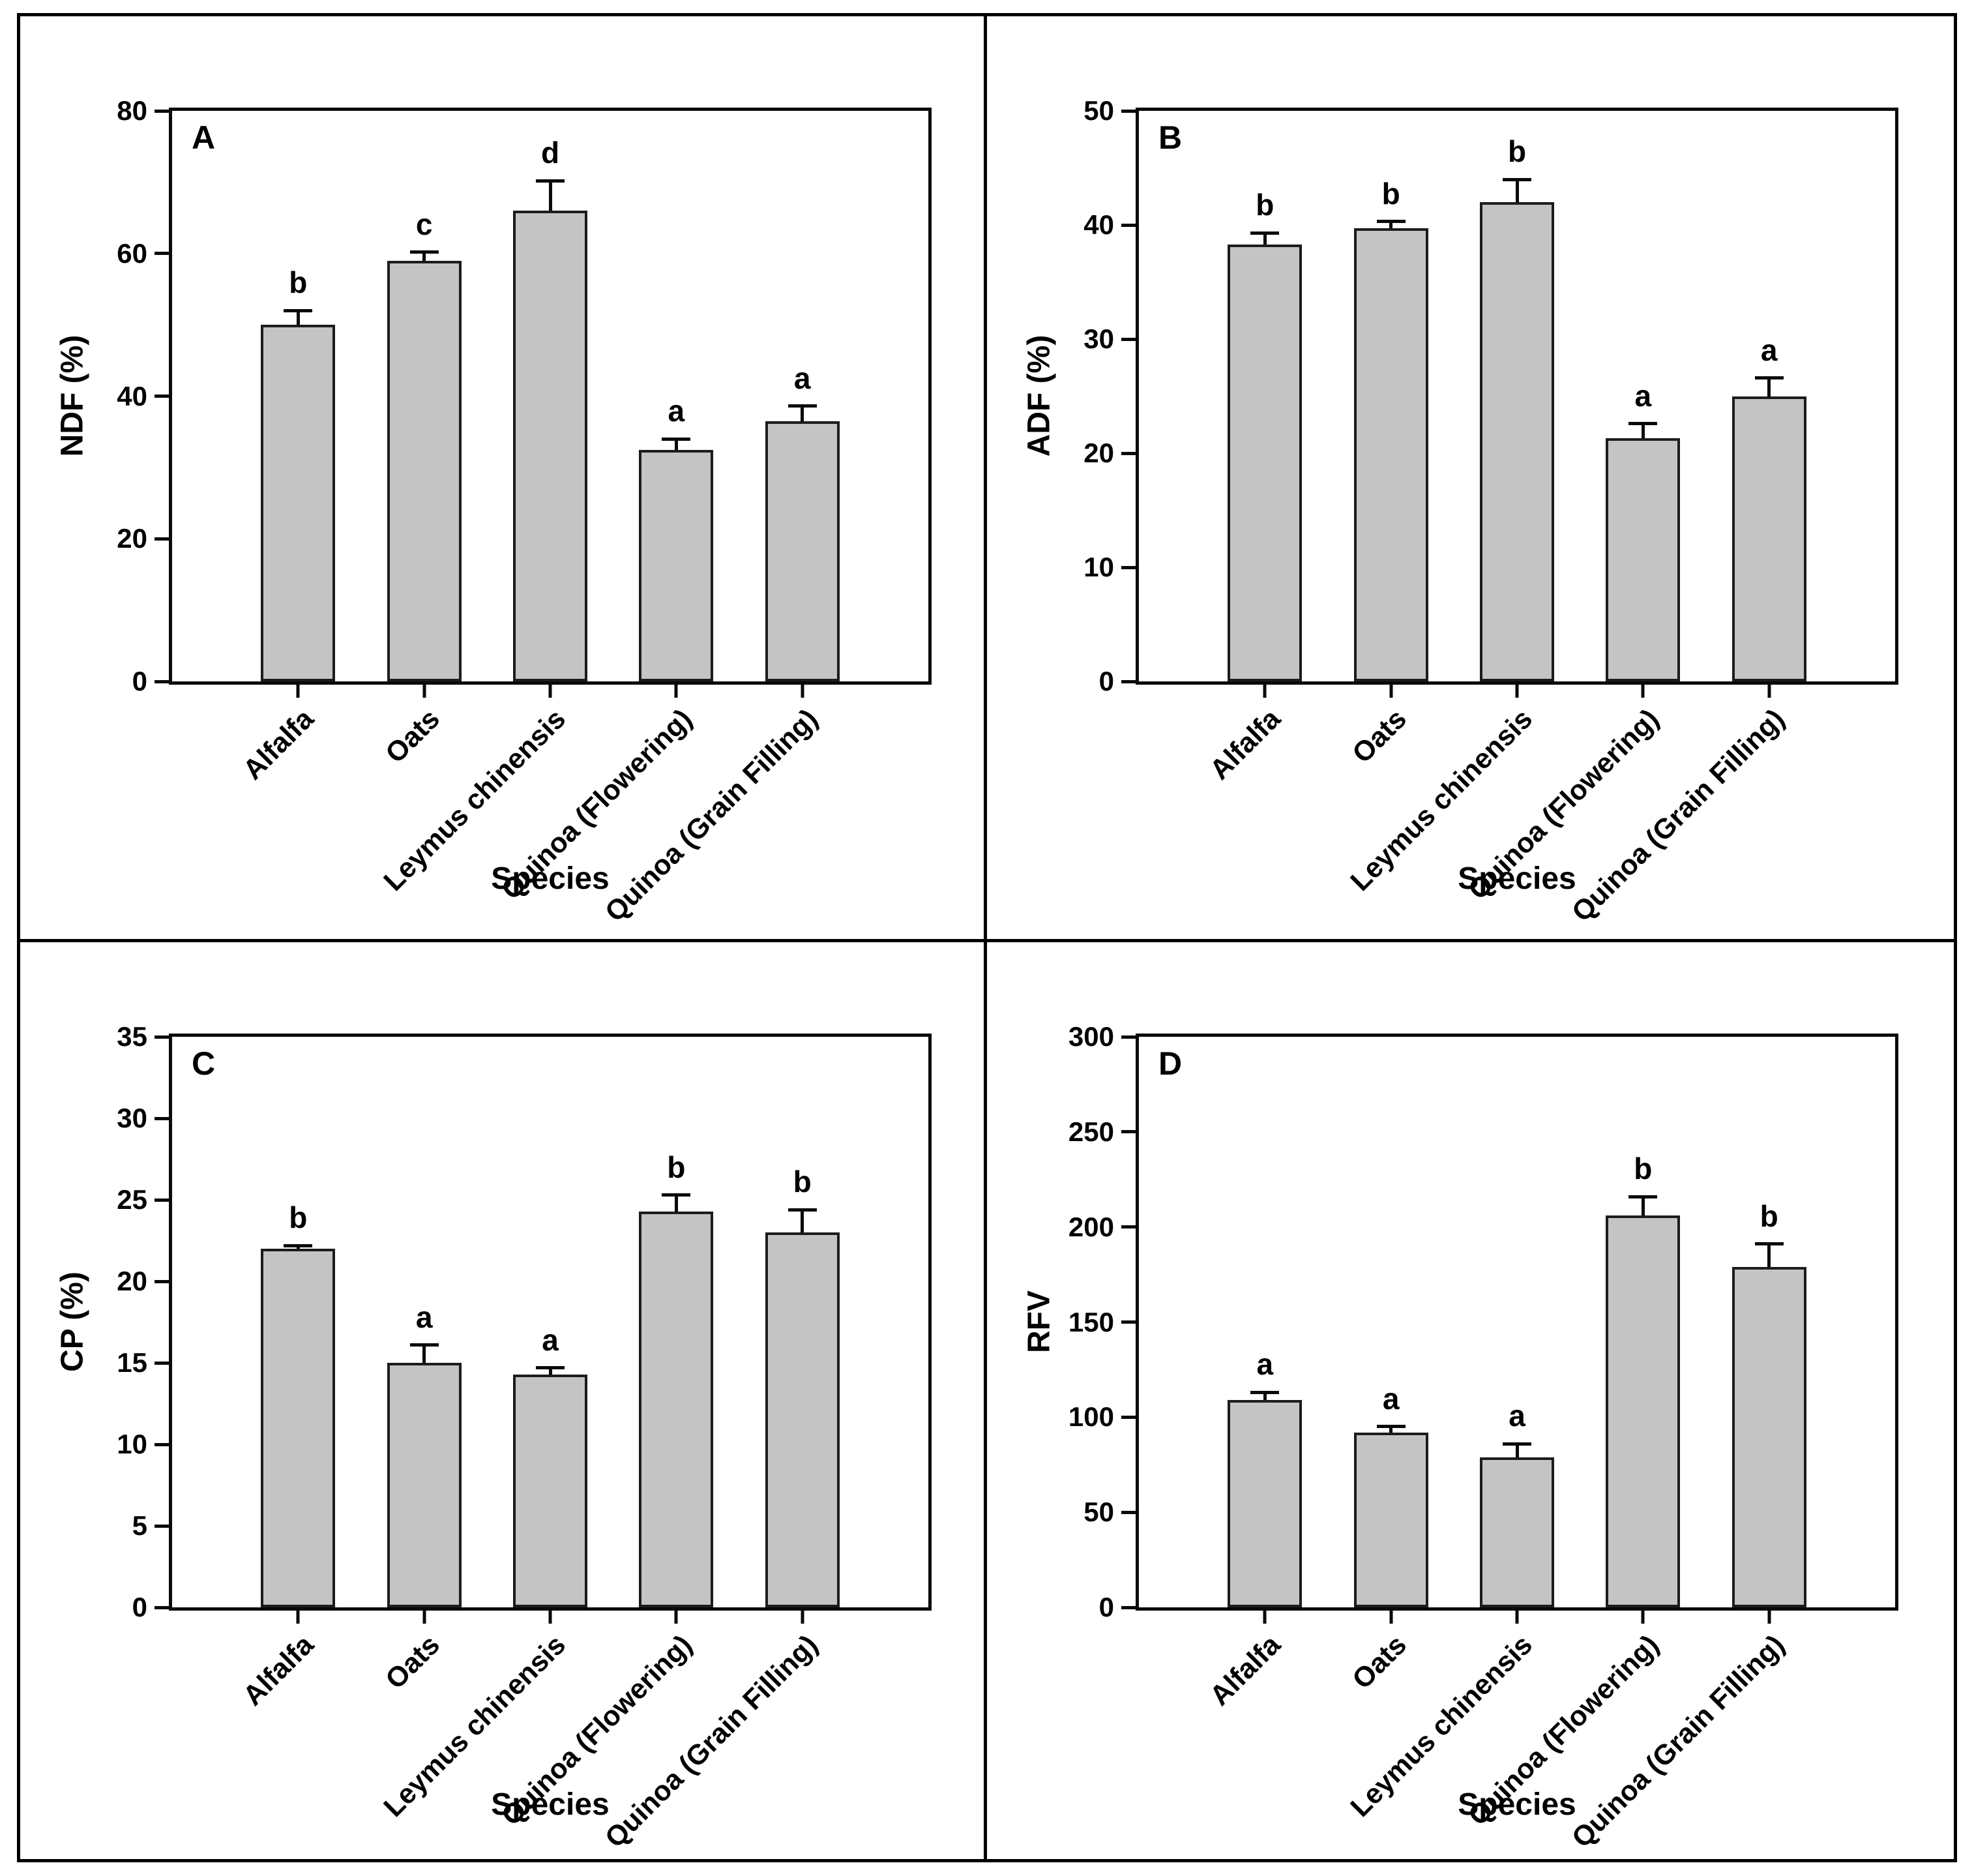  I want to click on x-tick-label-text: Quinoa (Grain Filling), so click(711, 1741).